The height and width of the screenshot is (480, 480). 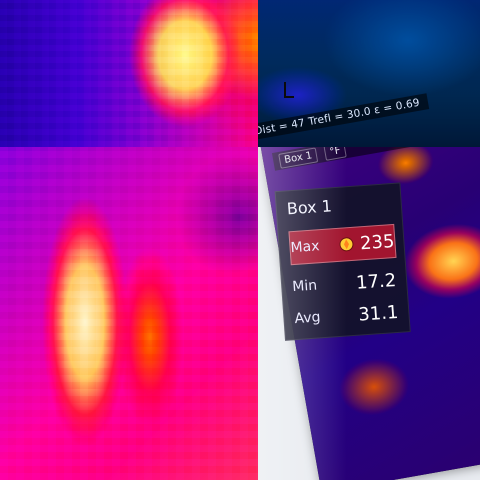 I want to click on avg-value: 31.1, so click(x=378, y=313).